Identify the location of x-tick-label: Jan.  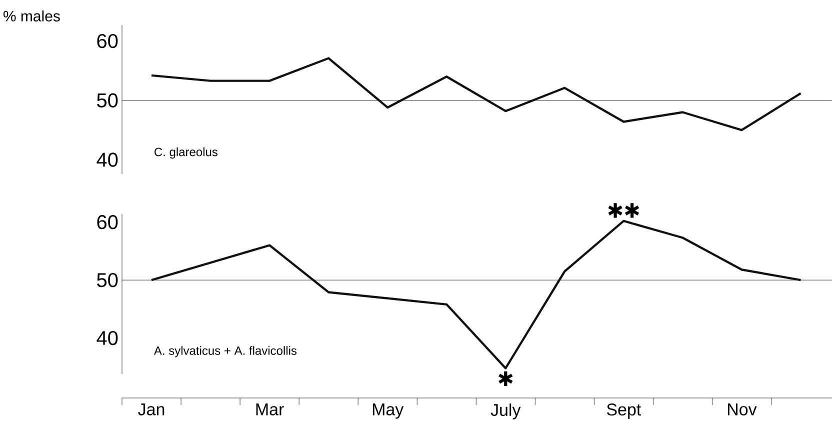
(151, 410).